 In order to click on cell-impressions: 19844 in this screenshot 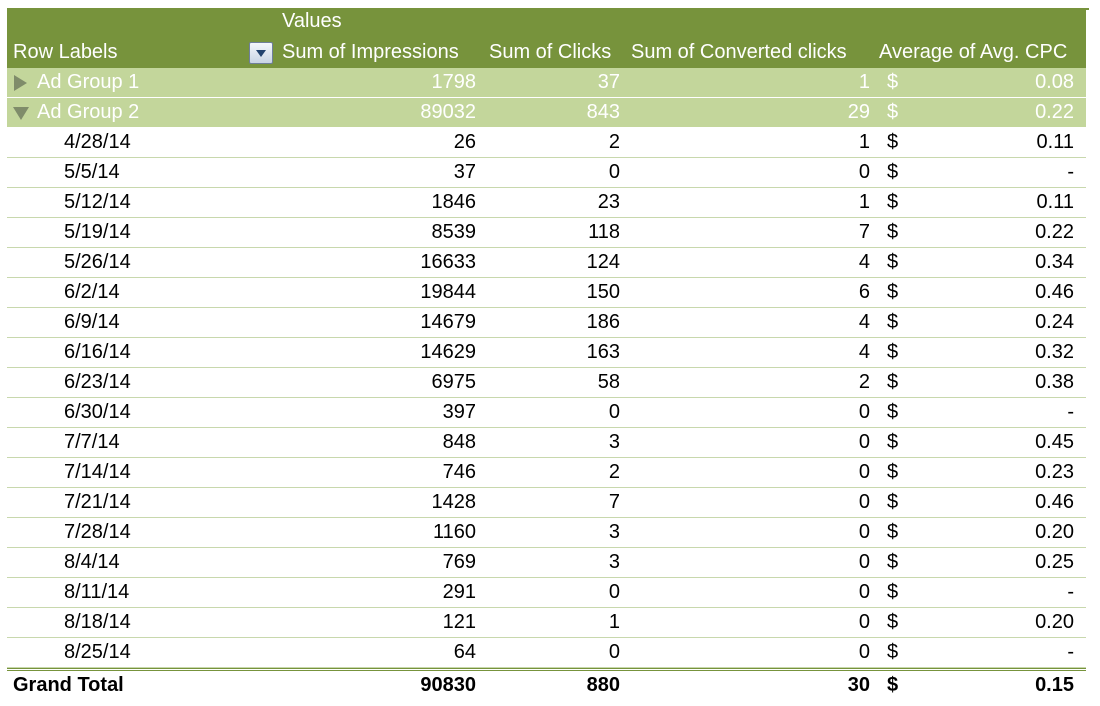, I will do `click(448, 292)`.